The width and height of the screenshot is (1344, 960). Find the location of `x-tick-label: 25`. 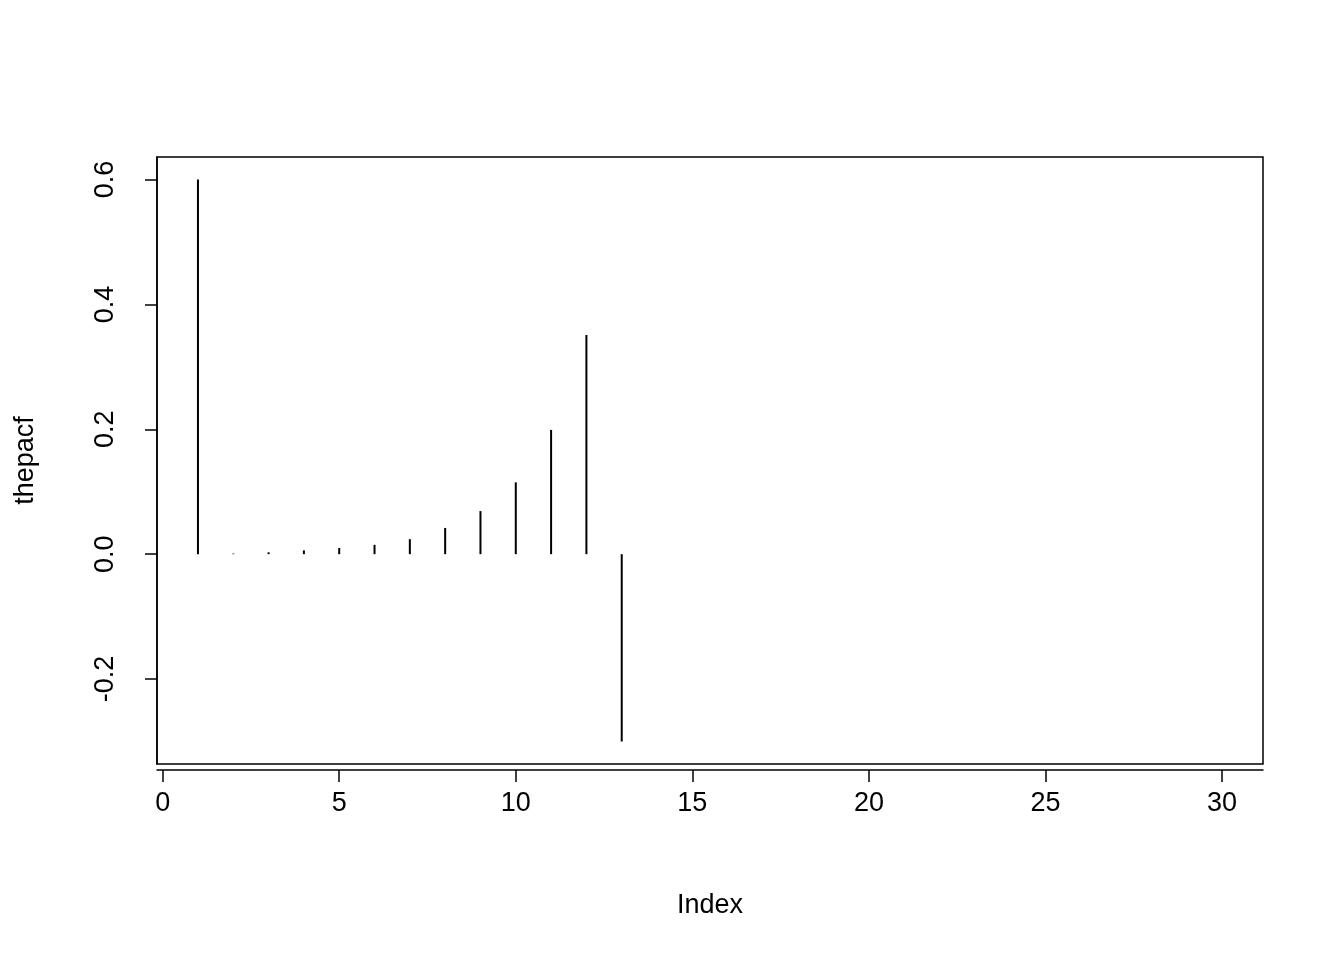

x-tick-label: 25 is located at coordinates (1045, 801).